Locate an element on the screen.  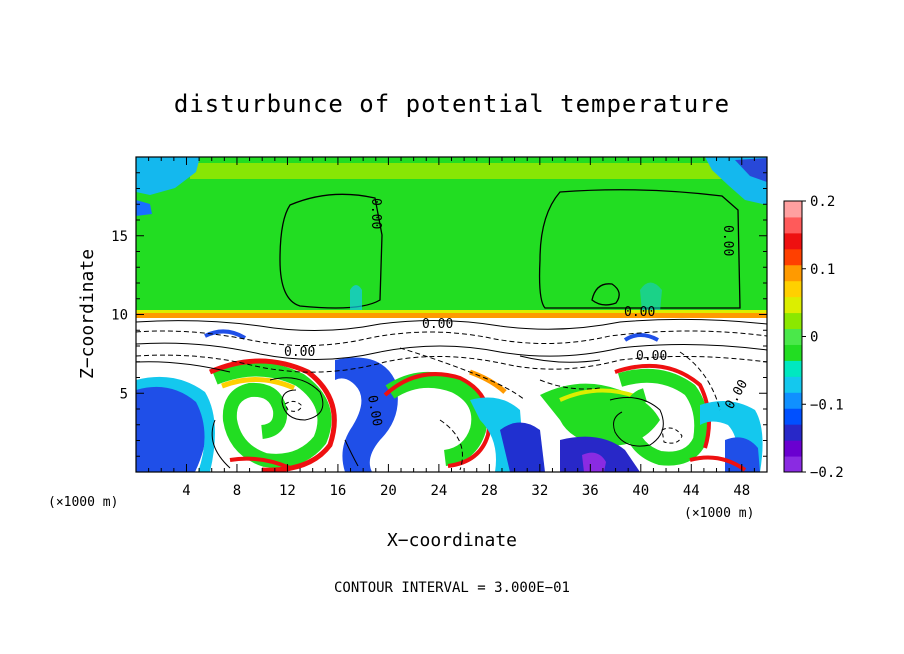
red-hook-mid is located at coordinates (437, 420).